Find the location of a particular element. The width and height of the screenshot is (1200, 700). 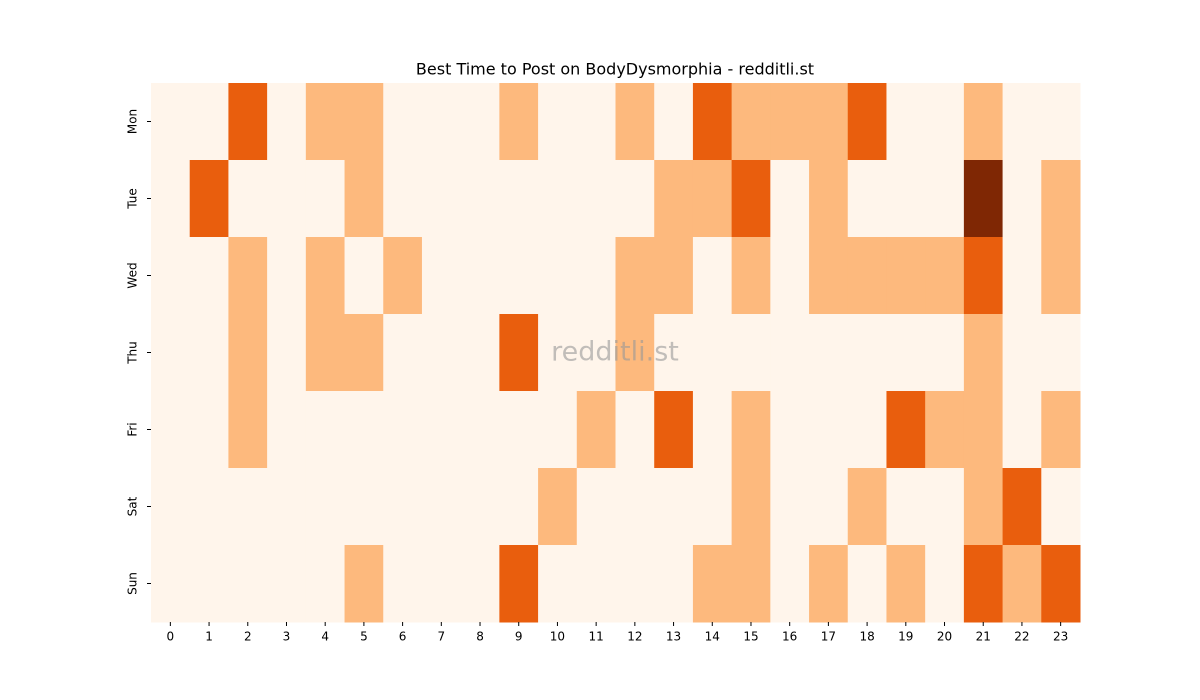

y-tick-label: Sat is located at coordinates (133, 506).